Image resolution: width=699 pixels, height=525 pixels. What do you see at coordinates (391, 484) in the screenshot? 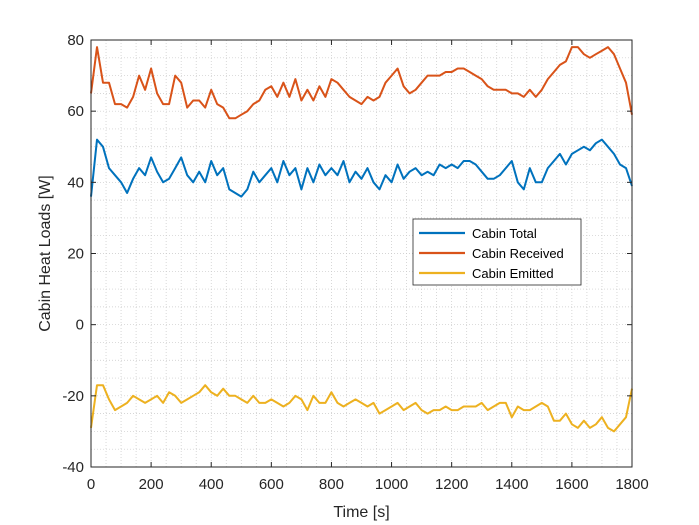
I see `x-tick-label: 1000` at bounding box center [391, 484].